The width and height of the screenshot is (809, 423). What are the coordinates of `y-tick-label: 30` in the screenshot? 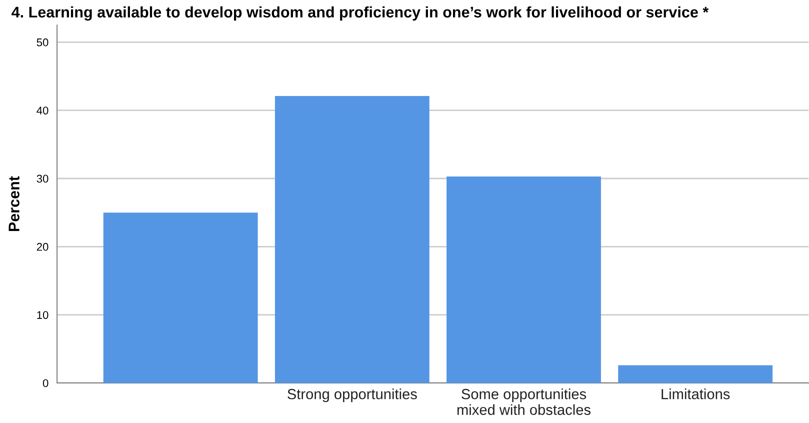 It's located at (42, 178).